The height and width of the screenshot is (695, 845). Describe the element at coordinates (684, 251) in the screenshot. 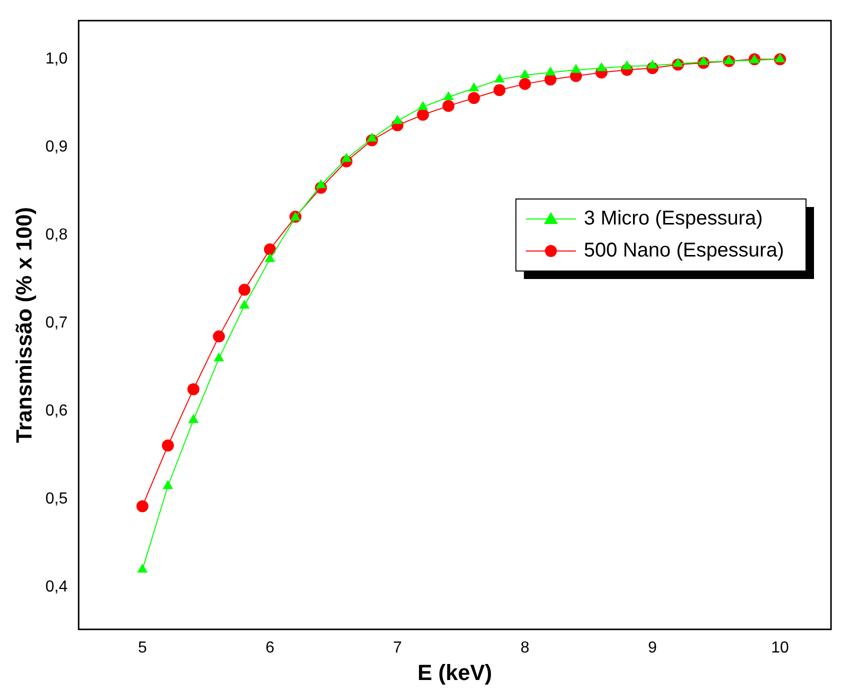

I see `legend-label: 500 Nano (Espessura)` at that location.